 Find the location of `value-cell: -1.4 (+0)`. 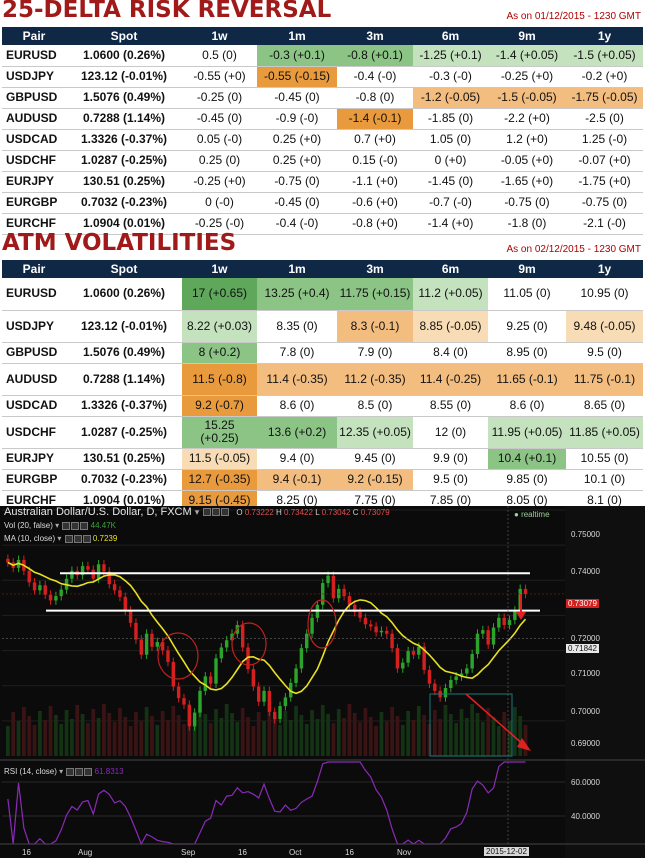

value-cell: -1.4 (+0) is located at coordinates (450, 224).